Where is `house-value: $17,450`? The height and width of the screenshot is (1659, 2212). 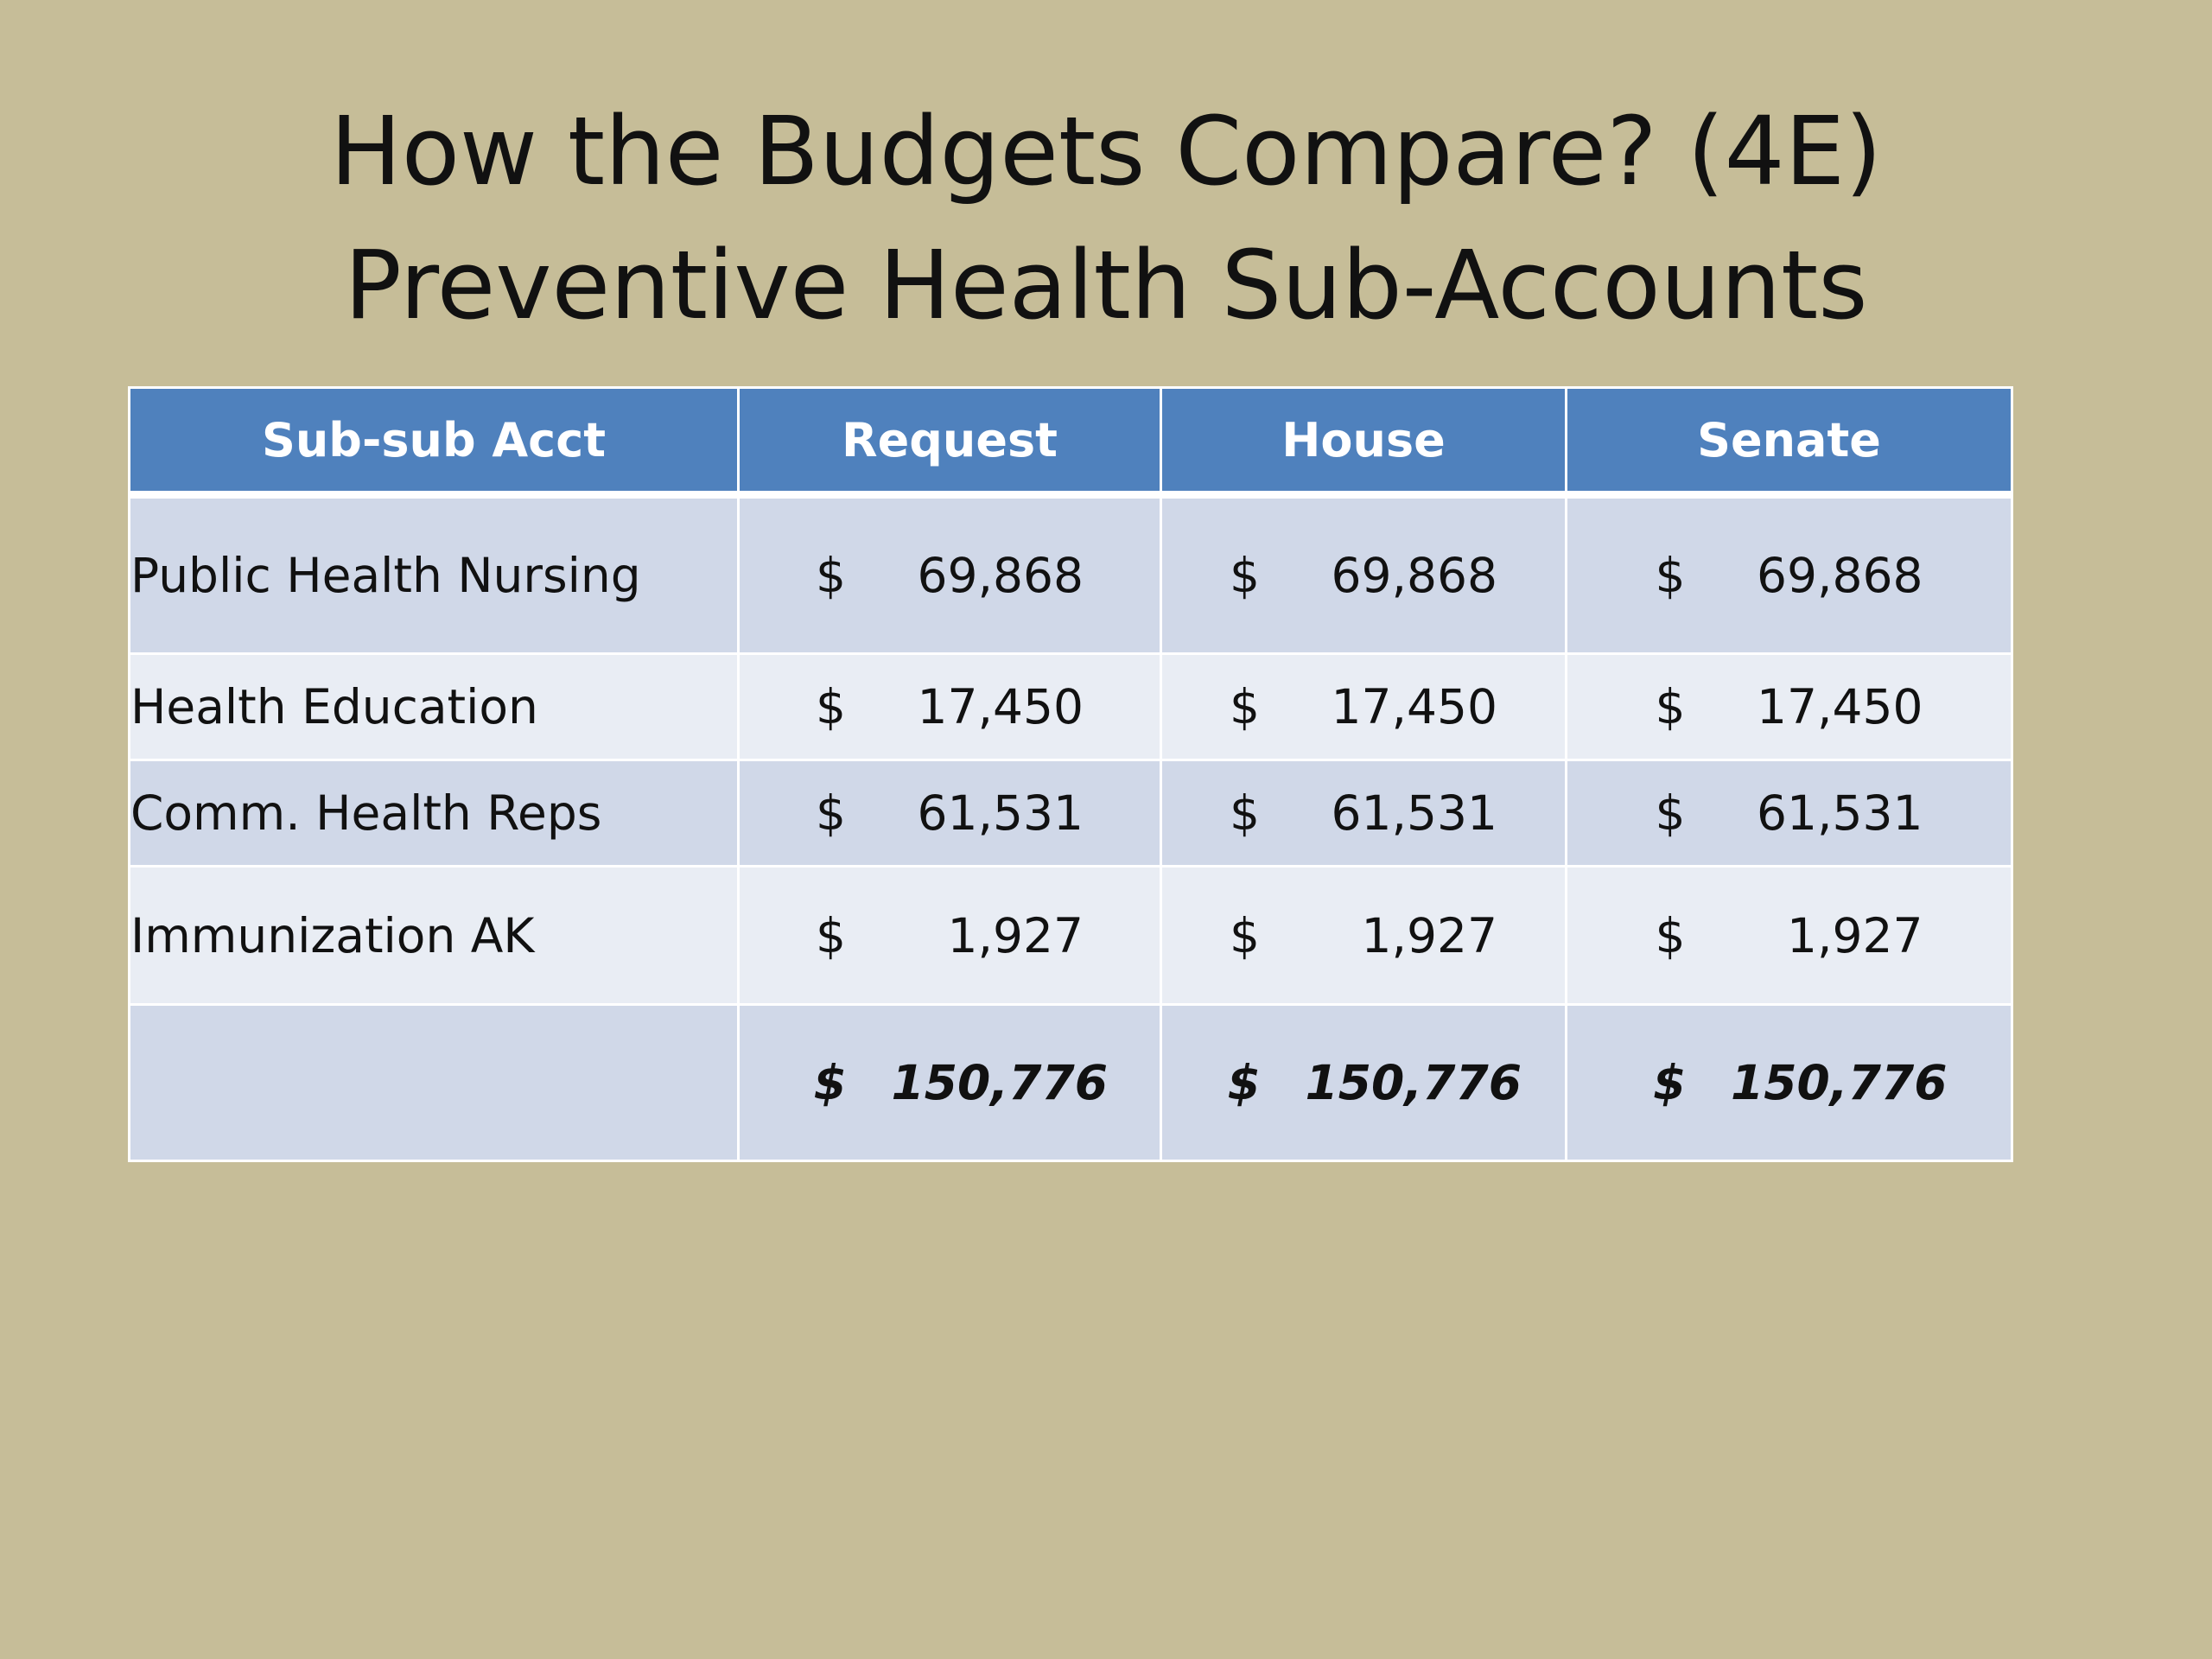 house-value: $17,450 is located at coordinates (1363, 706).